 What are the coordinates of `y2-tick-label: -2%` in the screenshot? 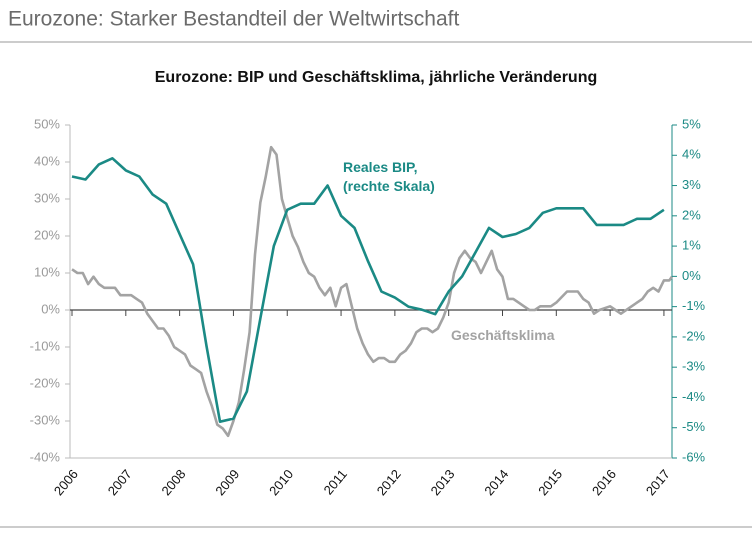 It's located at (694, 335).